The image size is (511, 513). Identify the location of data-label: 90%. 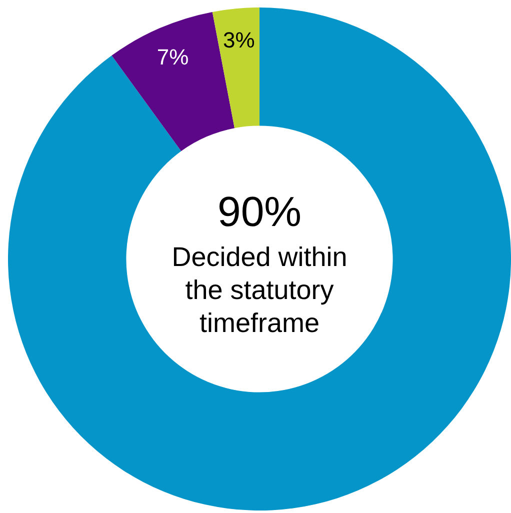
(259, 211).